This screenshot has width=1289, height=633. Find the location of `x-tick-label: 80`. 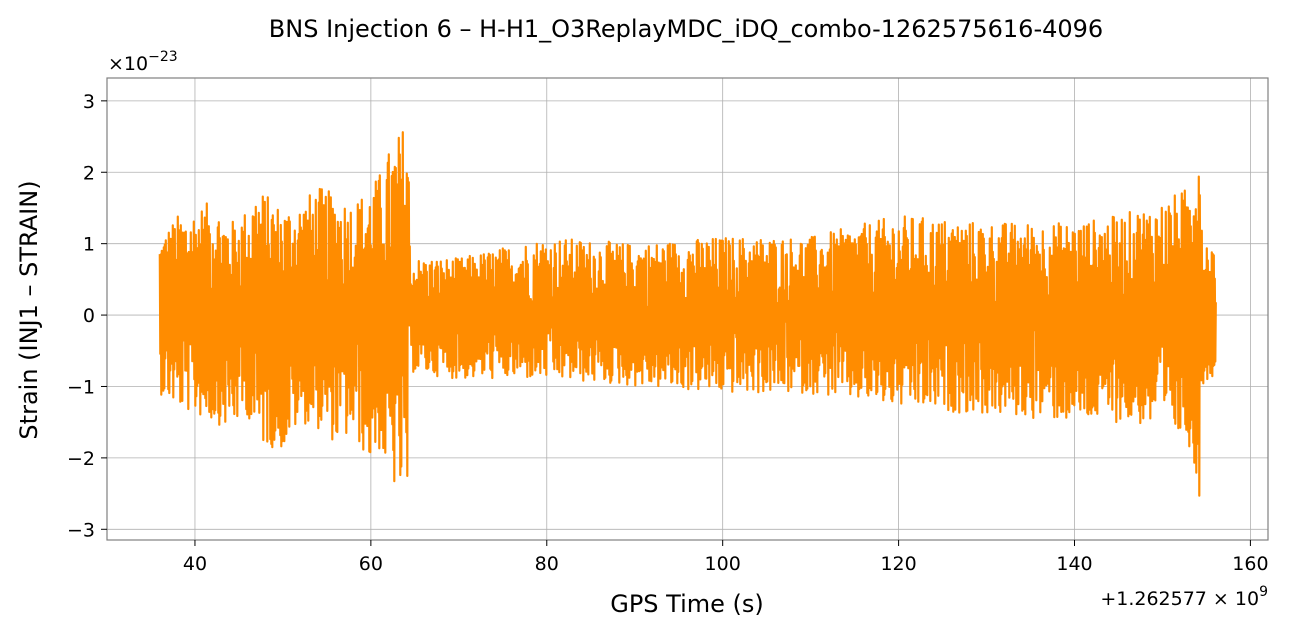

x-tick-label: 80 is located at coordinates (547, 564).